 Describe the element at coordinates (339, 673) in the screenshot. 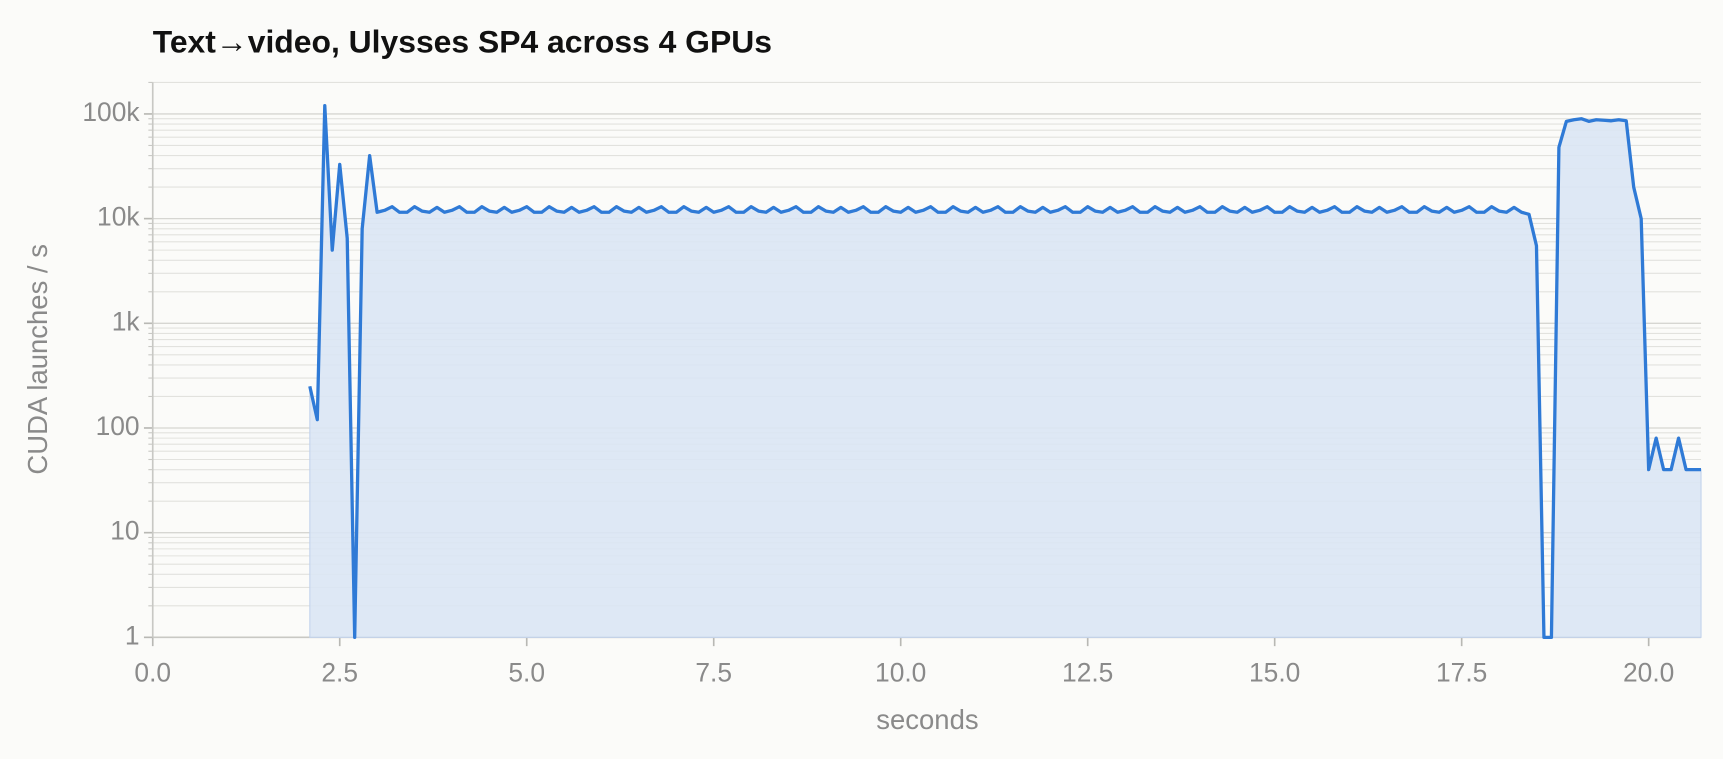

I see `x-tick-label: 2.5` at that location.